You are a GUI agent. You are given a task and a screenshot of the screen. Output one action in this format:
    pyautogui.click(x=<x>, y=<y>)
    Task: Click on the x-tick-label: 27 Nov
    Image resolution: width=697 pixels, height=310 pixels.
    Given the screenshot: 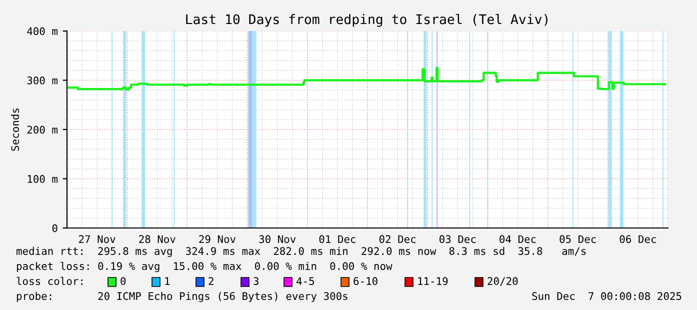 What is the action you would take?
    pyautogui.click(x=97, y=239)
    